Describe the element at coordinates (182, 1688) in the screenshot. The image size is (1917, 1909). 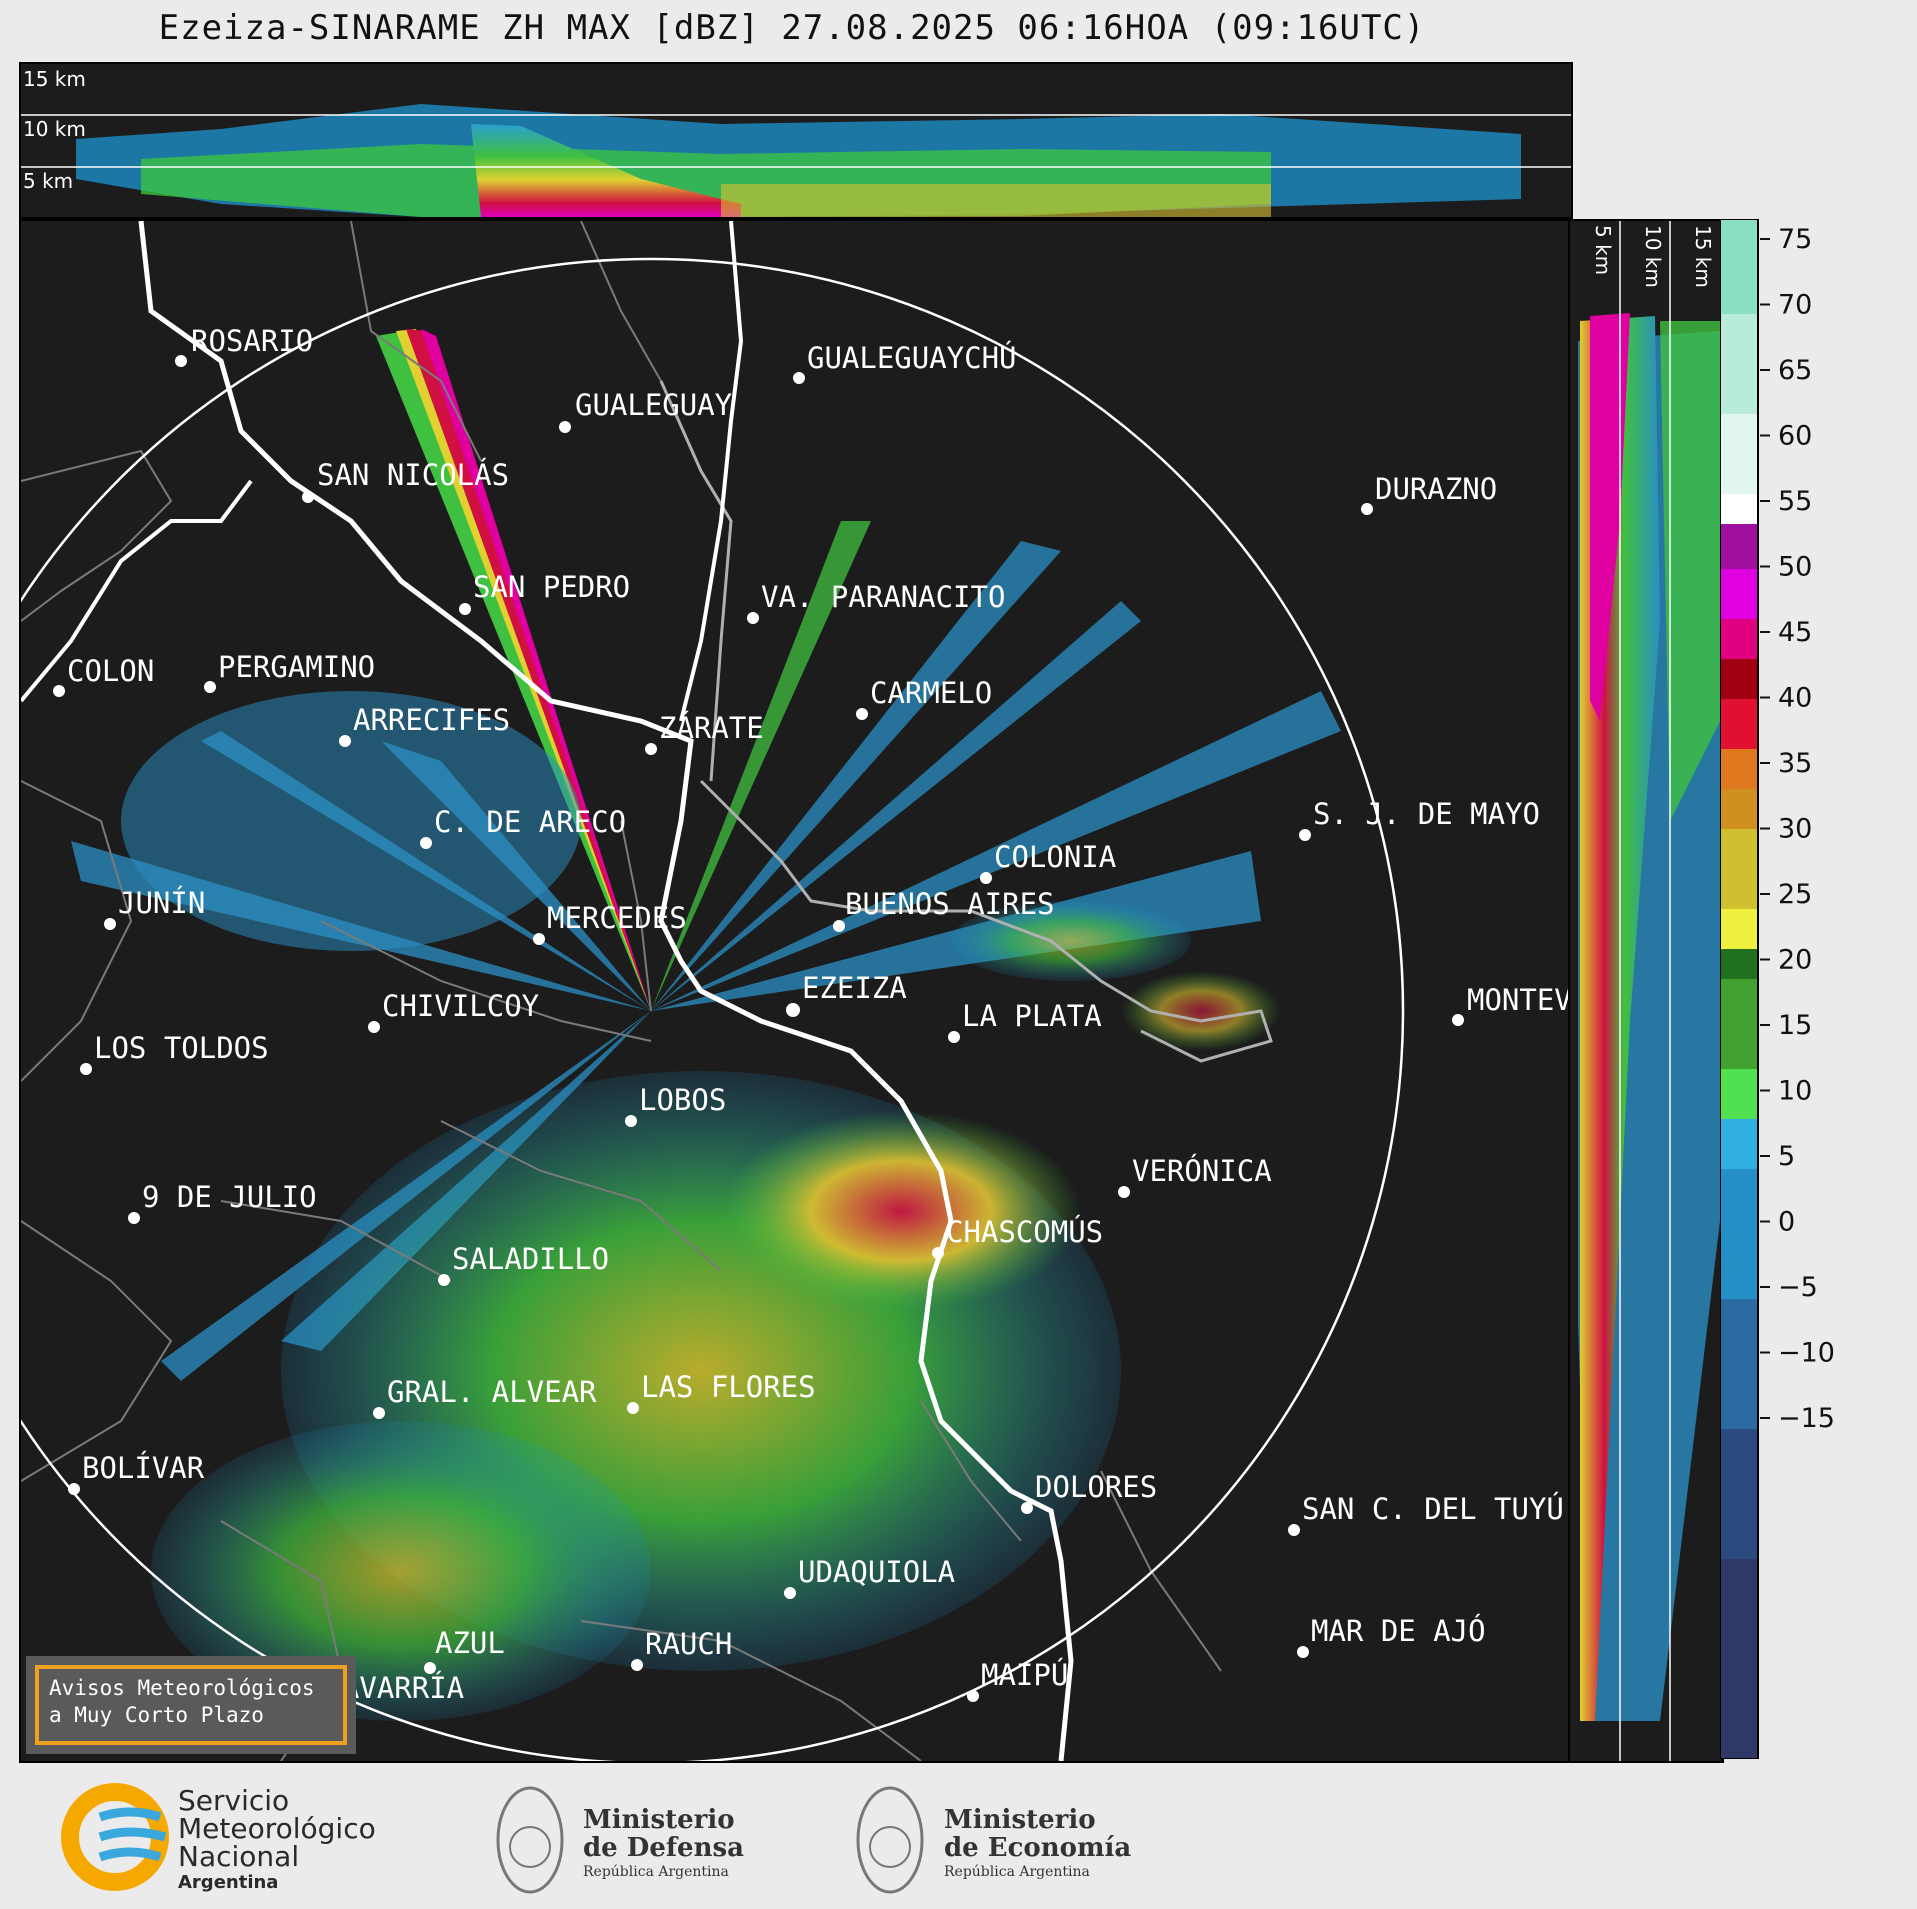
I see `warning-line-1: Avisos Meteorológicos` at that location.